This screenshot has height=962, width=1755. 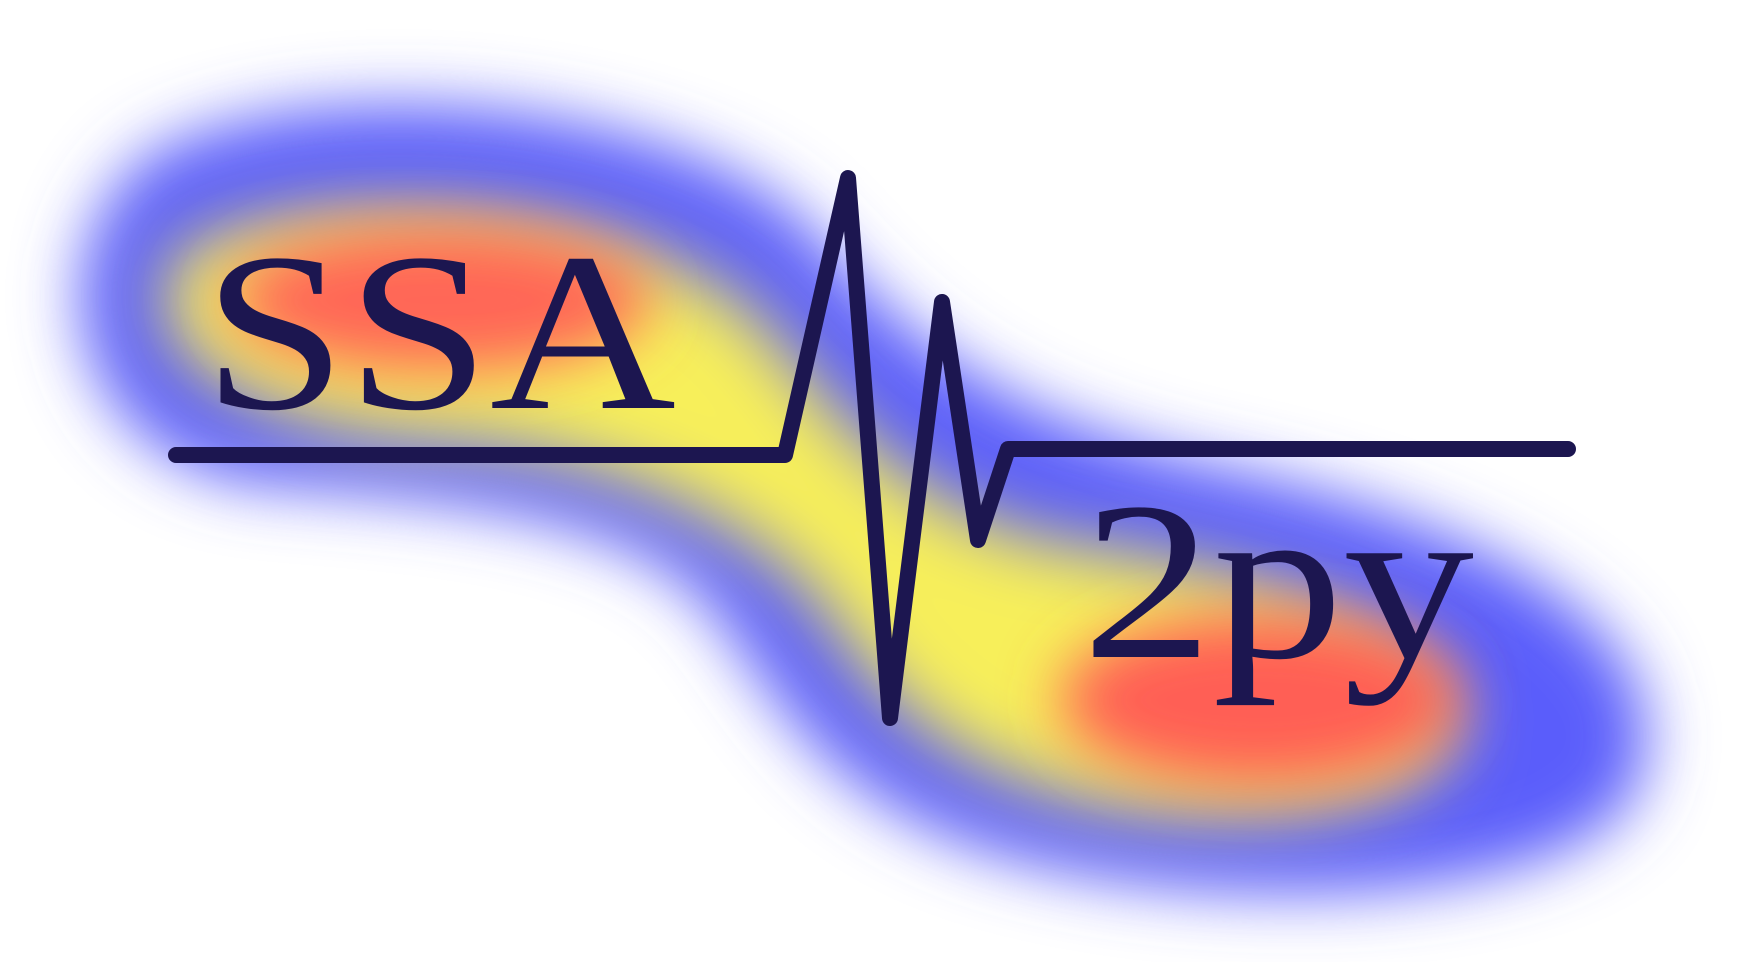 I want to click on logo-title-top: SSA, so click(x=439, y=332).